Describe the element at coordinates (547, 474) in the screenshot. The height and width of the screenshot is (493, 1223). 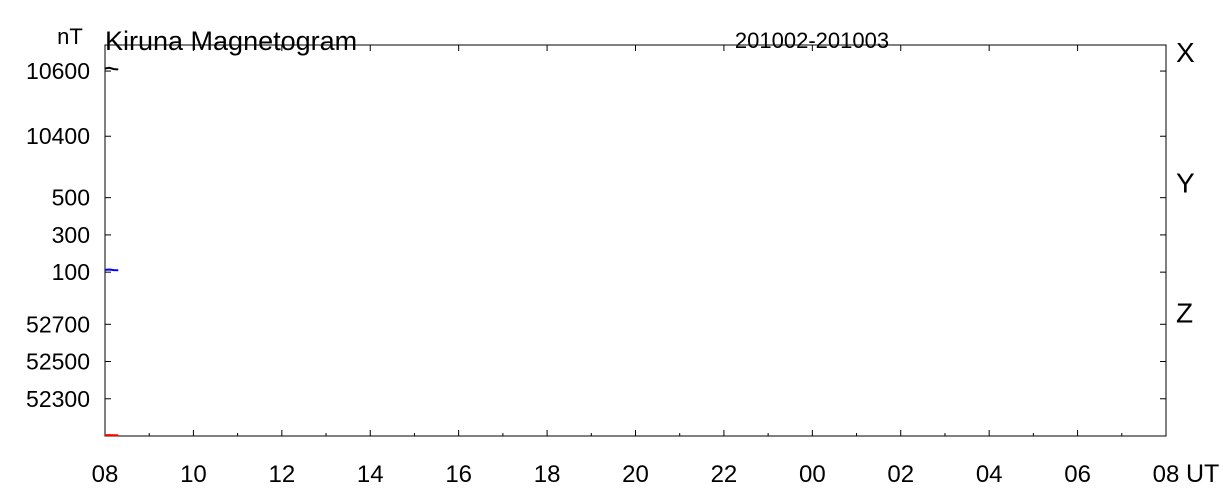
I see `x-tick-label: 18` at that location.